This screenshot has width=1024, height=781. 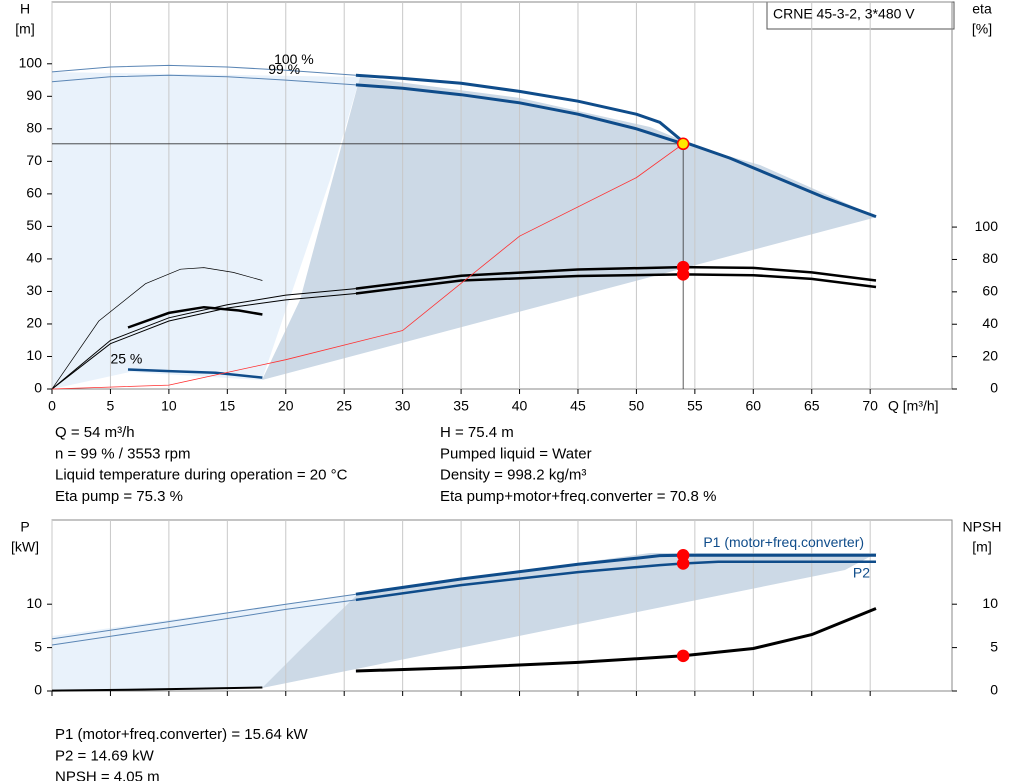 I want to click on x-axis-label: Q [m³/h], so click(x=913, y=406).